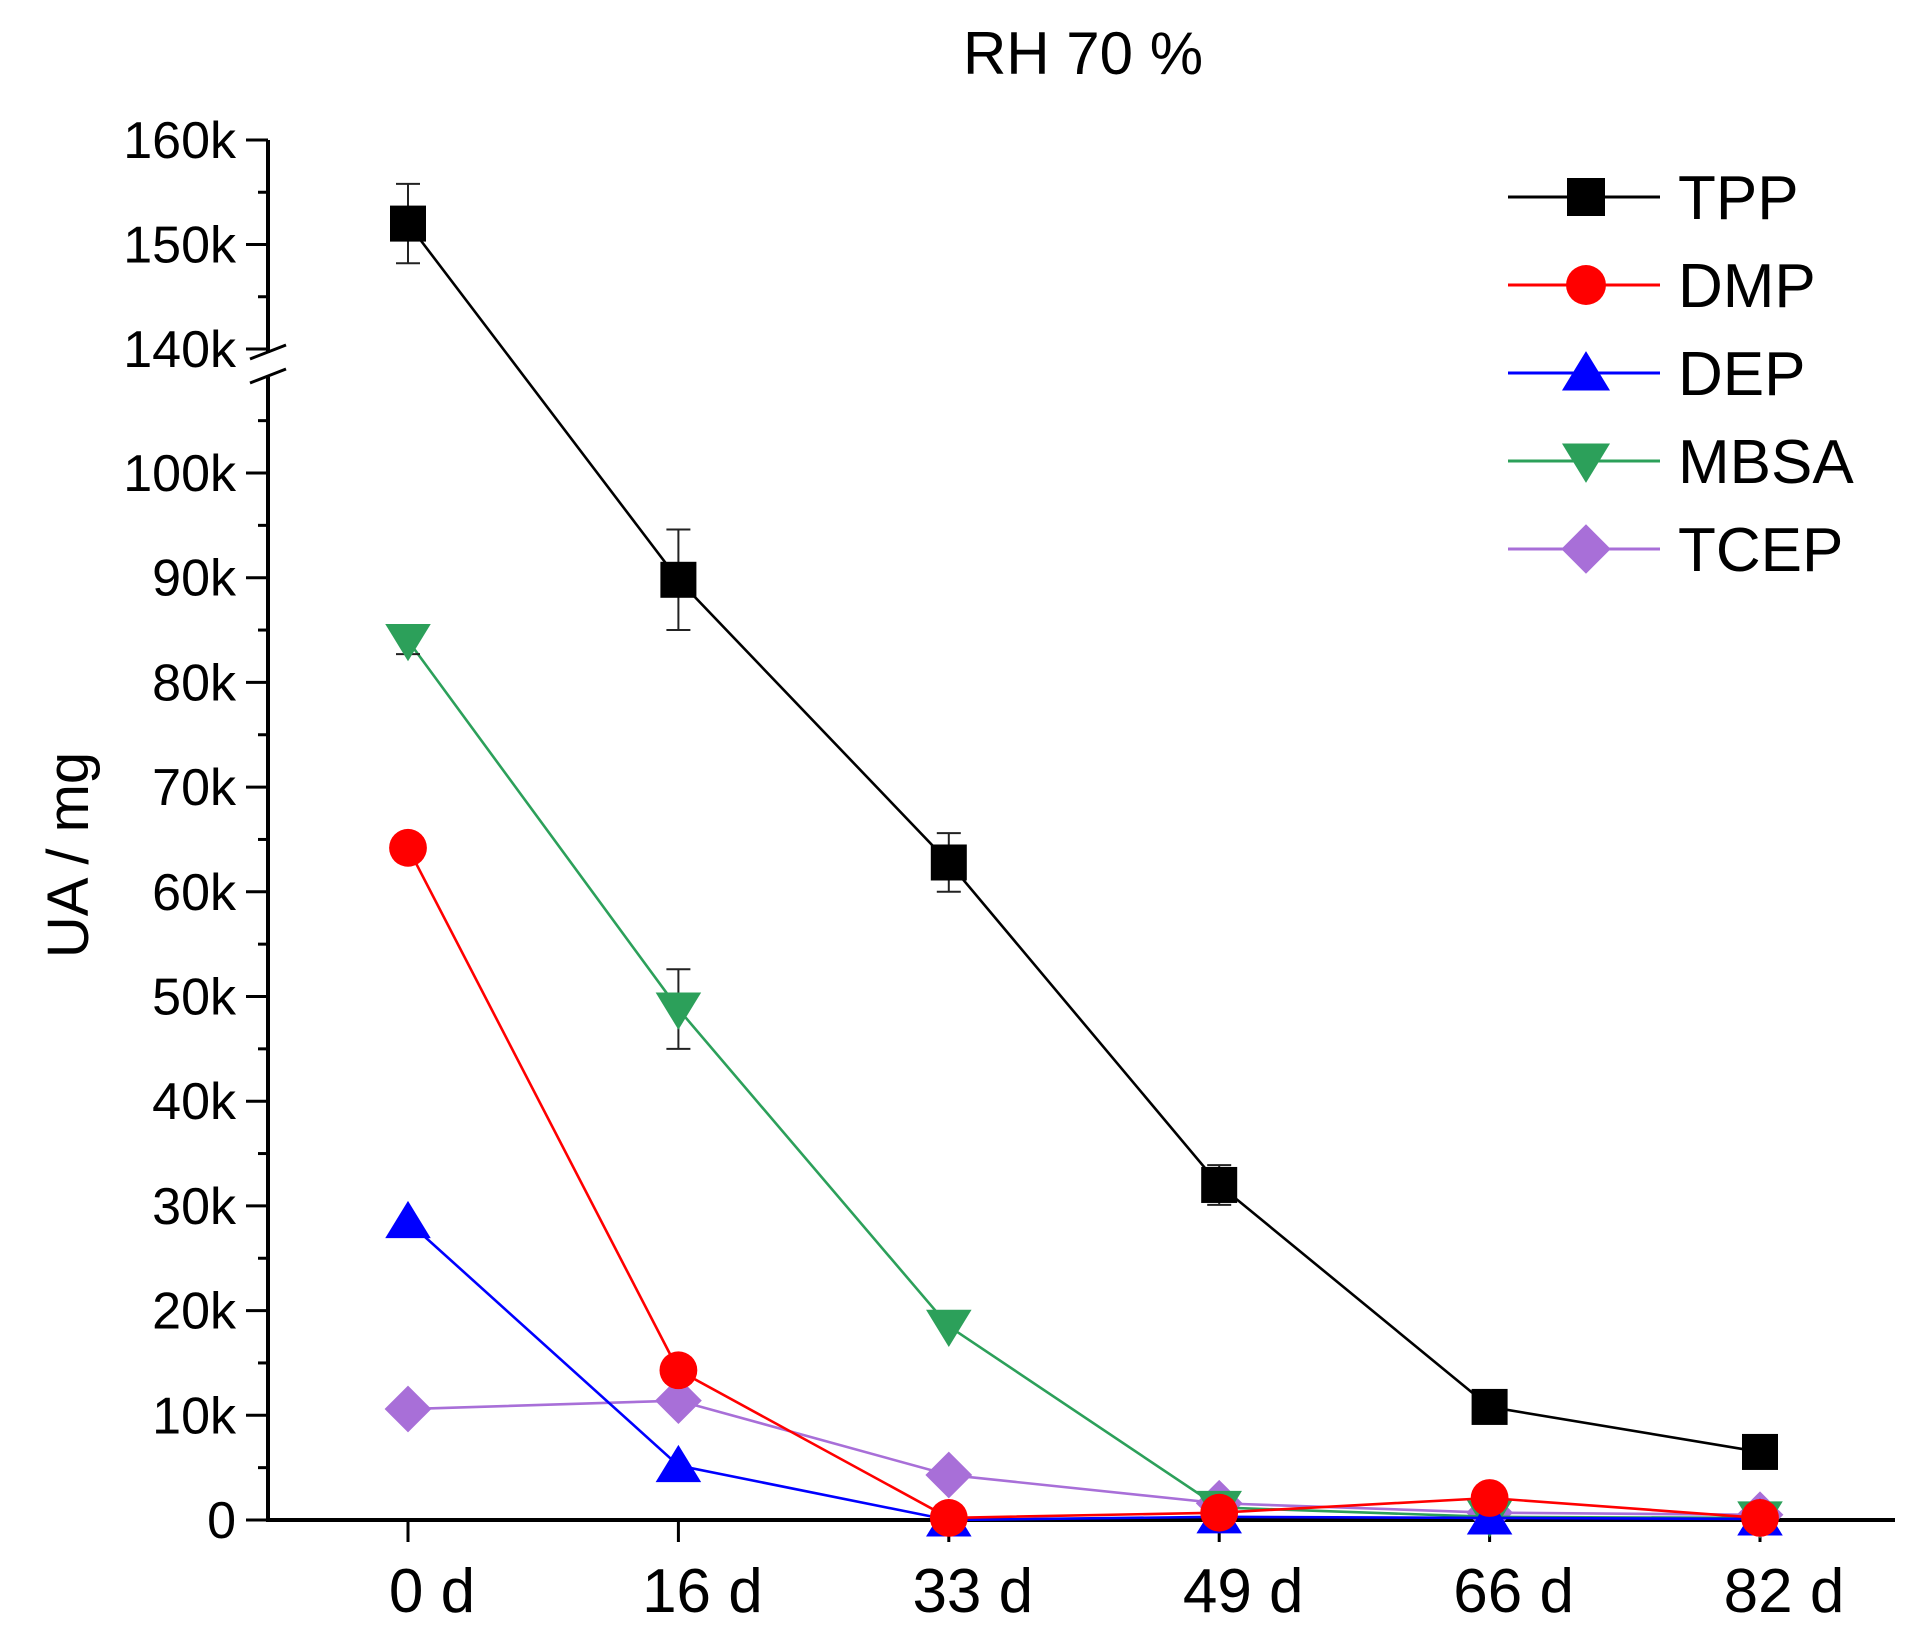 The height and width of the screenshot is (1634, 1914). Describe the element at coordinates (1675, 550) in the screenshot. I see `legend-item-tcep: TCEP` at that location.